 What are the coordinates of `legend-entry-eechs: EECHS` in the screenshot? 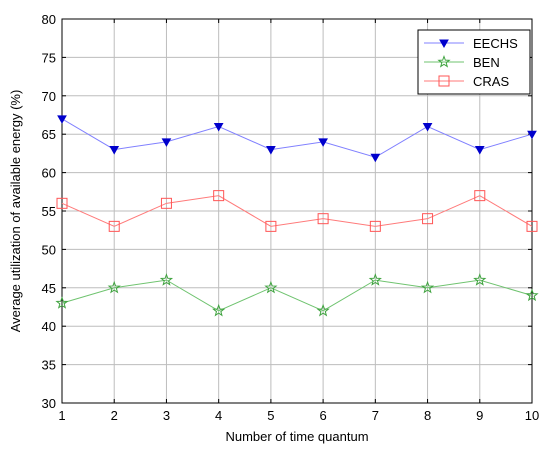 It's located at (471, 43).